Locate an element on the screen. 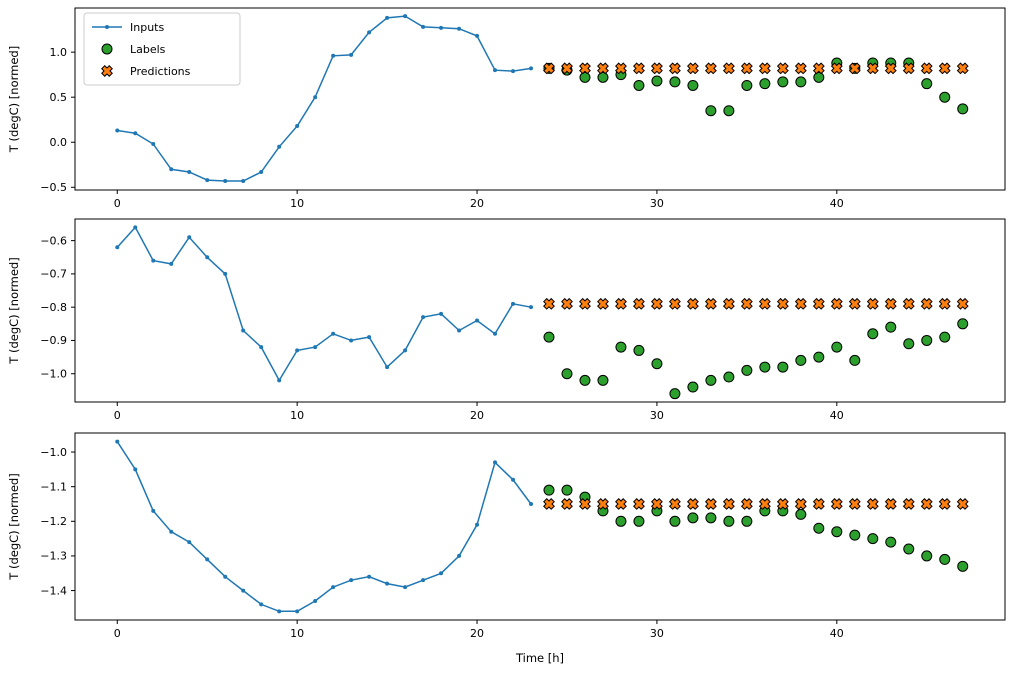 The image size is (1013, 679). legend-box is located at coordinates (162, 49).